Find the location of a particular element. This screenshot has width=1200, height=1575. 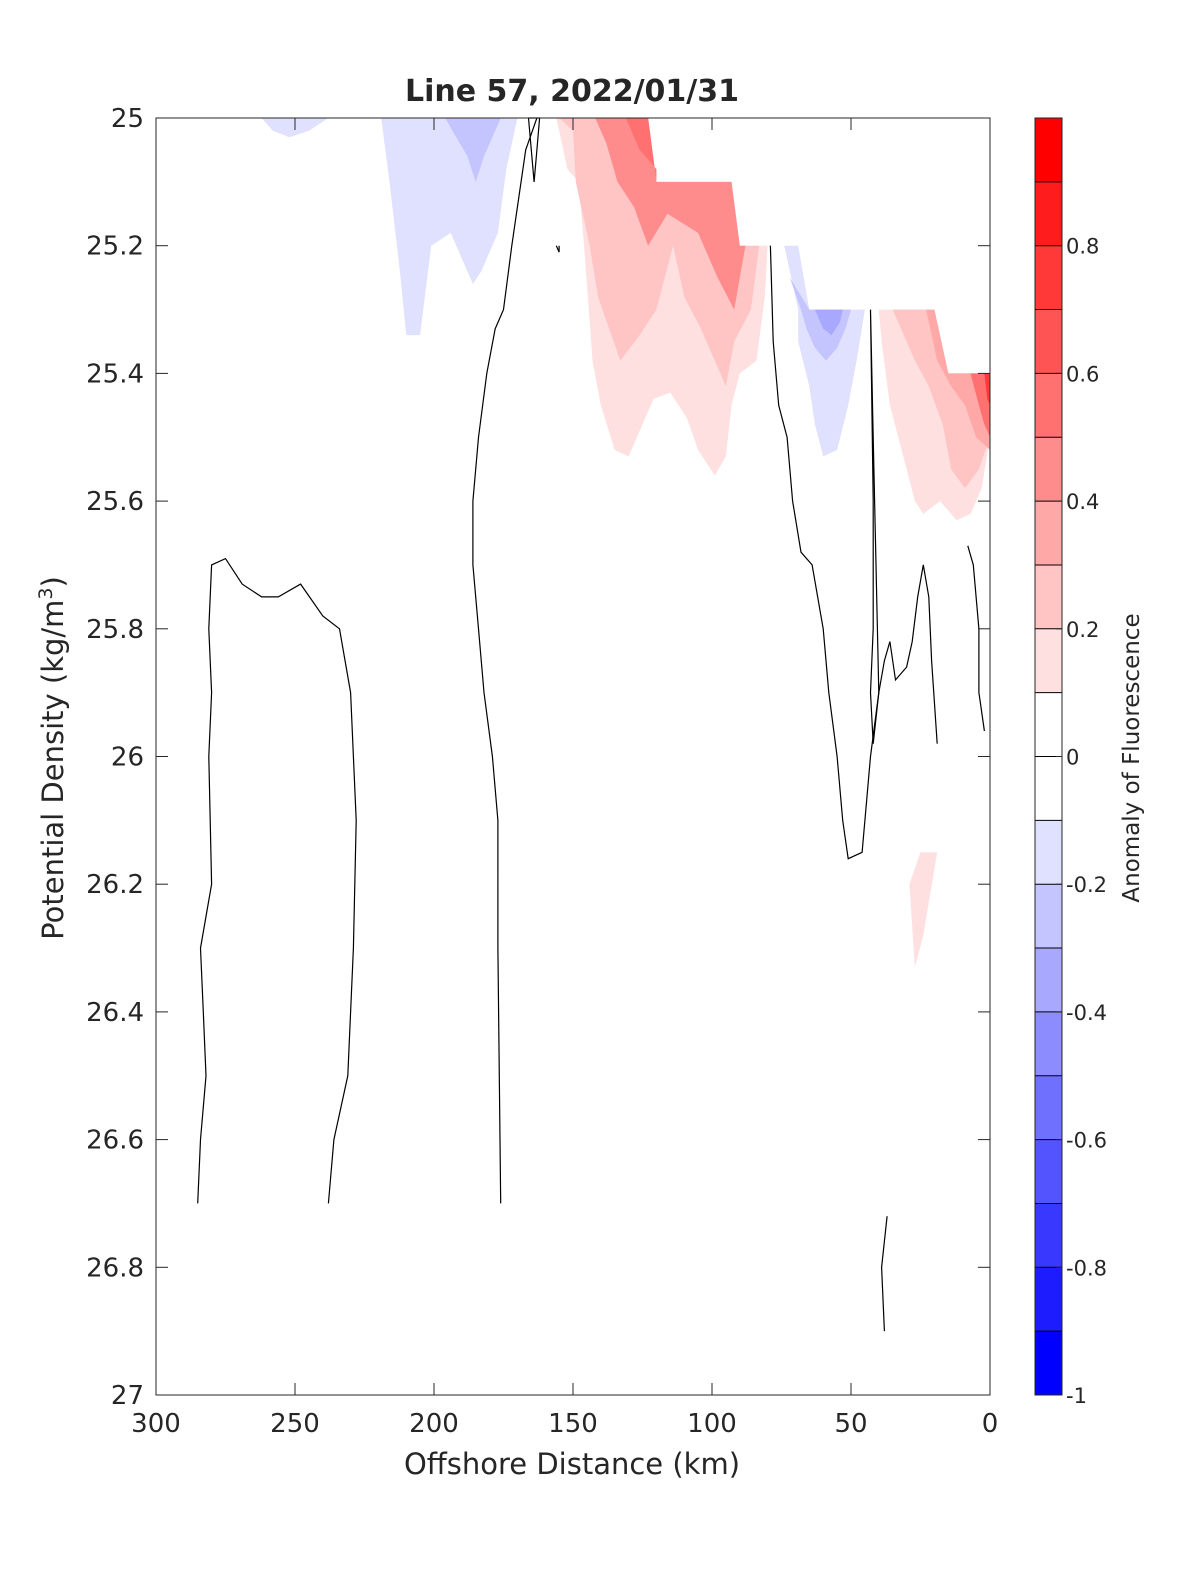

y-tick-label: 25.8 is located at coordinates (115, 630).